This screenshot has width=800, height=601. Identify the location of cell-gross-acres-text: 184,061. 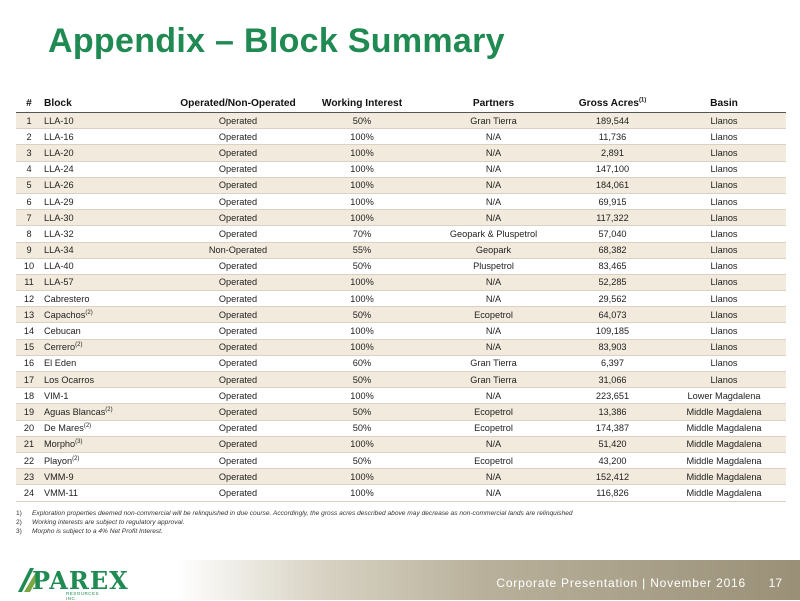
(612, 185).